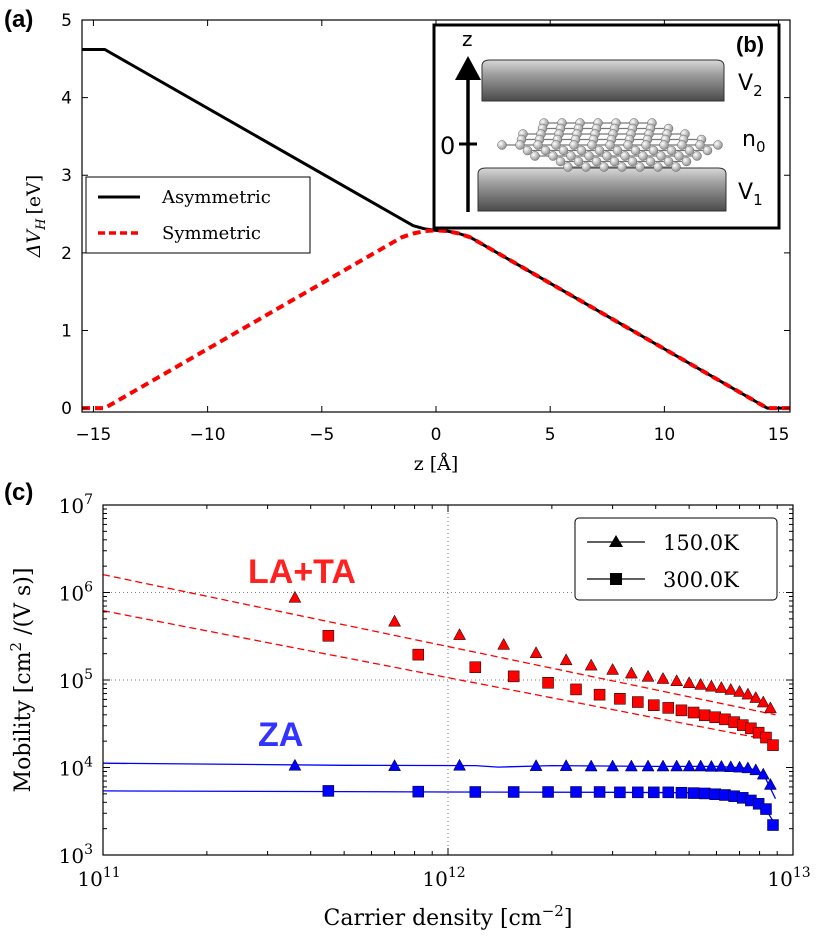  What do you see at coordinates (321, 435) in the screenshot?
I see `x-tick-label: −5` at bounding box center [321, 435].